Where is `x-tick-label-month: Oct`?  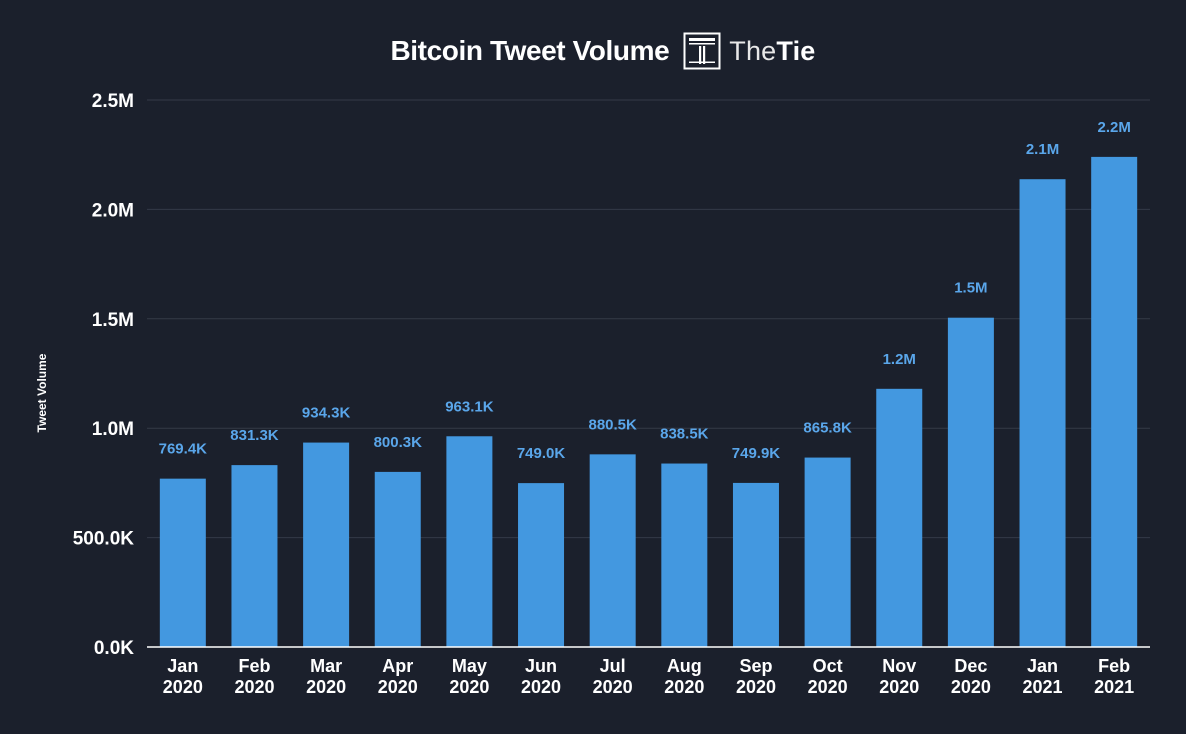 x-tick-label-month: Oct is located at coordinates (828, 666).